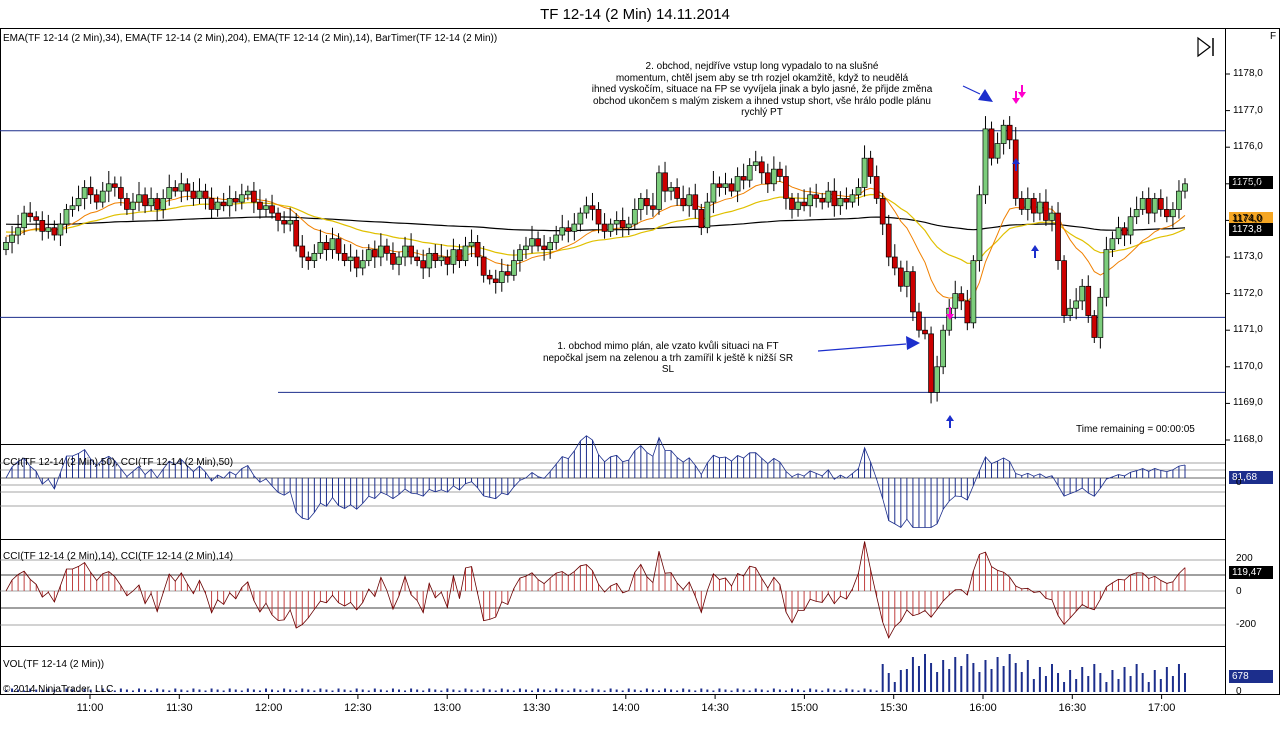 The height and width of the screenshot is (741, 1280). I want to click on price-tick-label: 1168,0, so click(1248, 439).